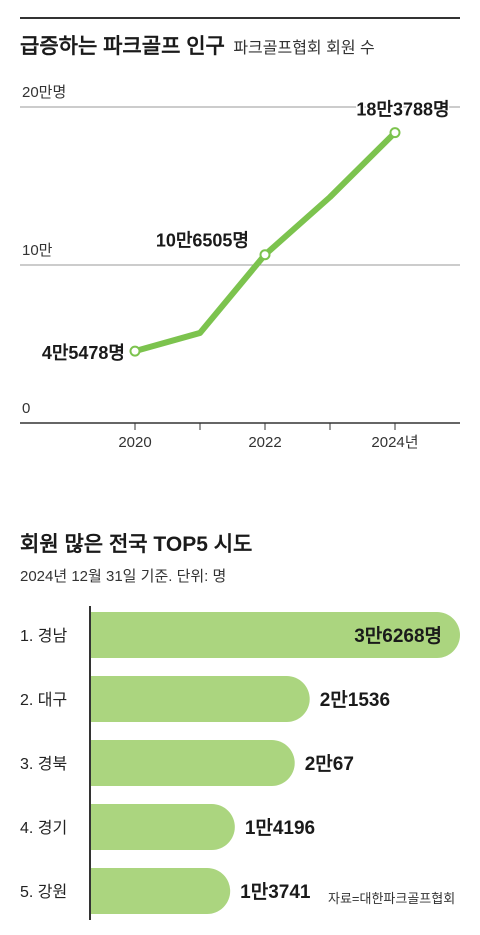  What do you see at coordinates (44, 92) in the screenshot?
I see `y-tick-label: 20만명` at bounding box center [44, 92].